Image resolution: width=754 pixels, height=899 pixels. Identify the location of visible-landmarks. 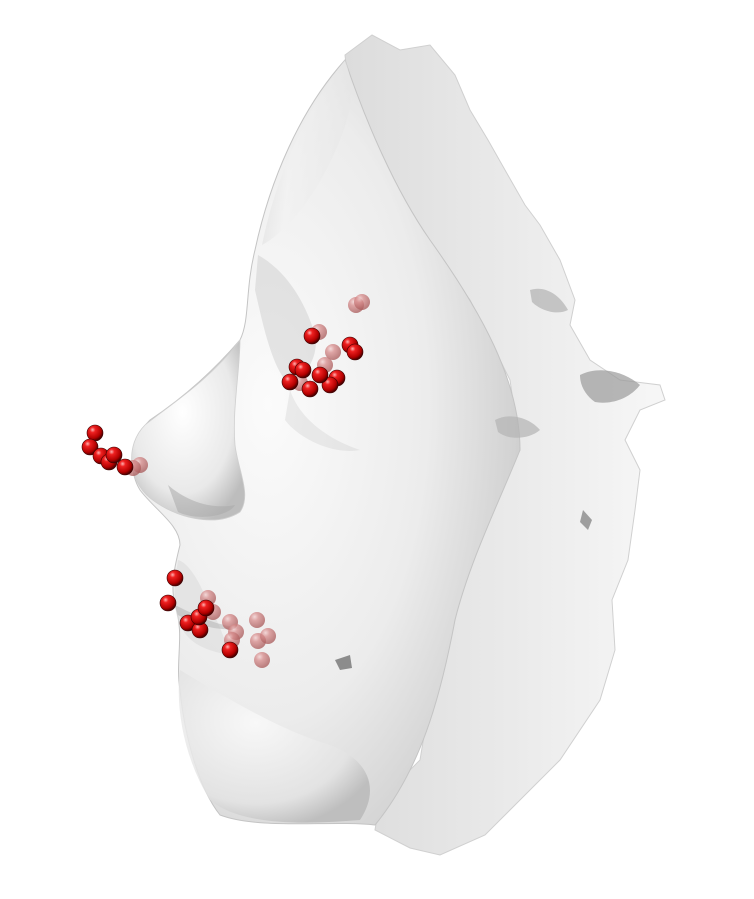
(222, 493).